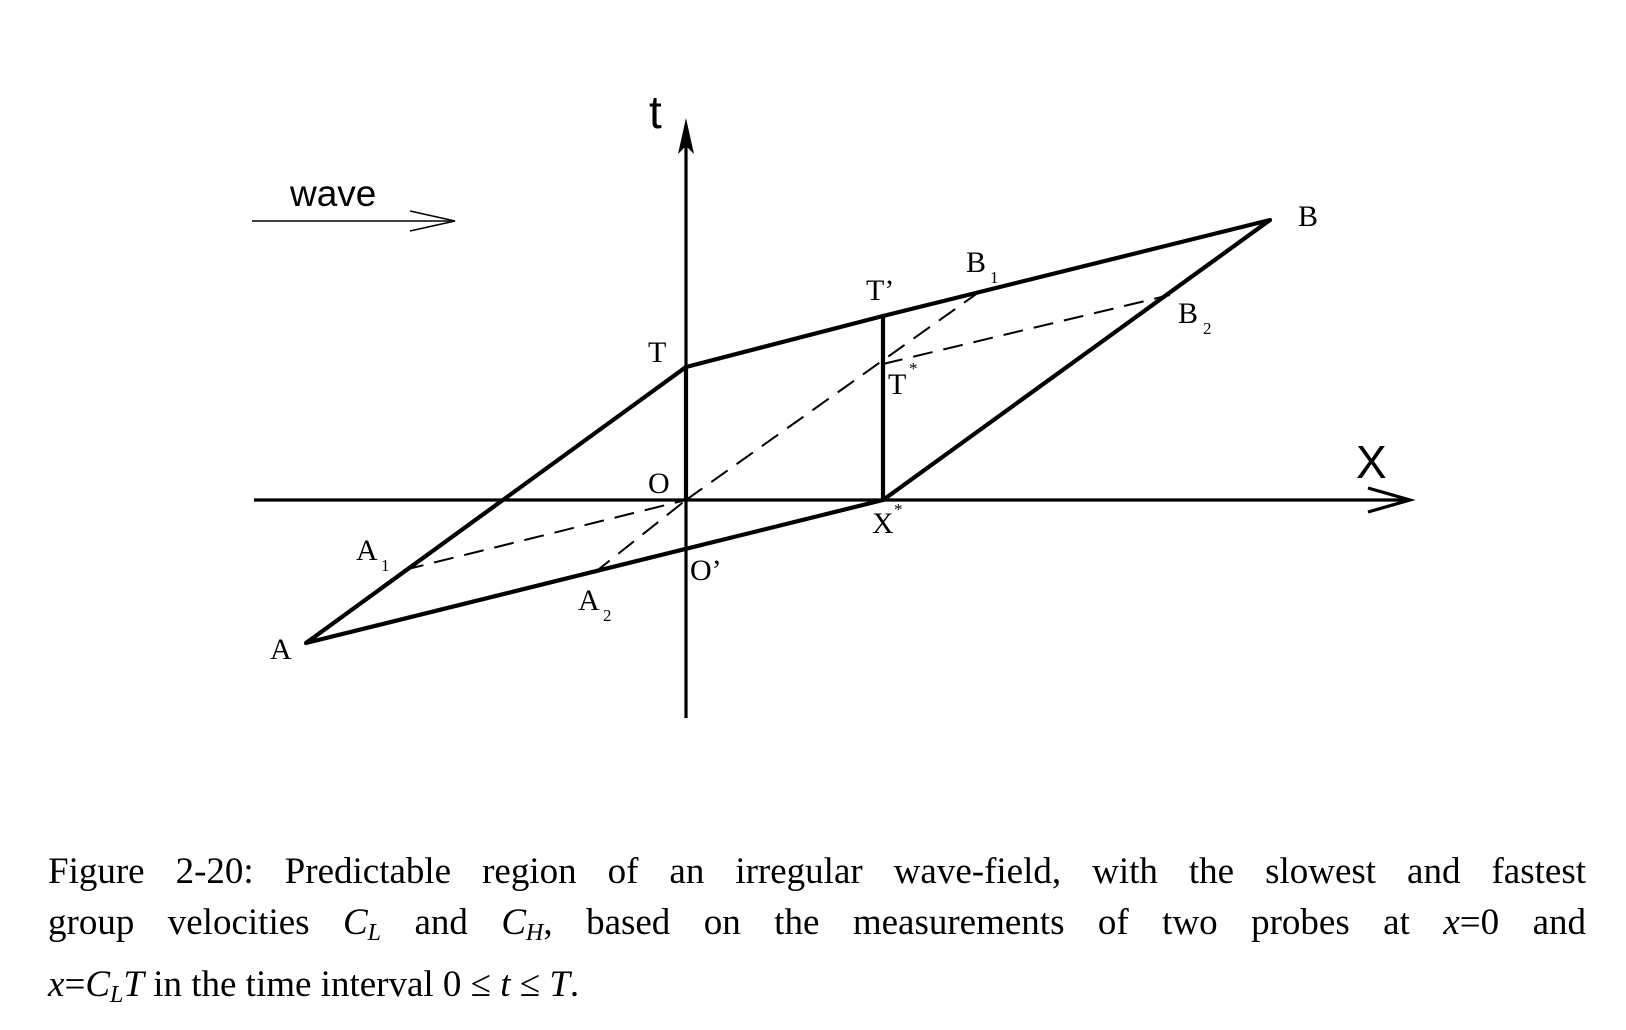 Image resolution: width=1626 pixels, height=1030 pixels. Describe the element at coordinates (535, 933) in the screenshot. I see `math-subscript: H` at that location.